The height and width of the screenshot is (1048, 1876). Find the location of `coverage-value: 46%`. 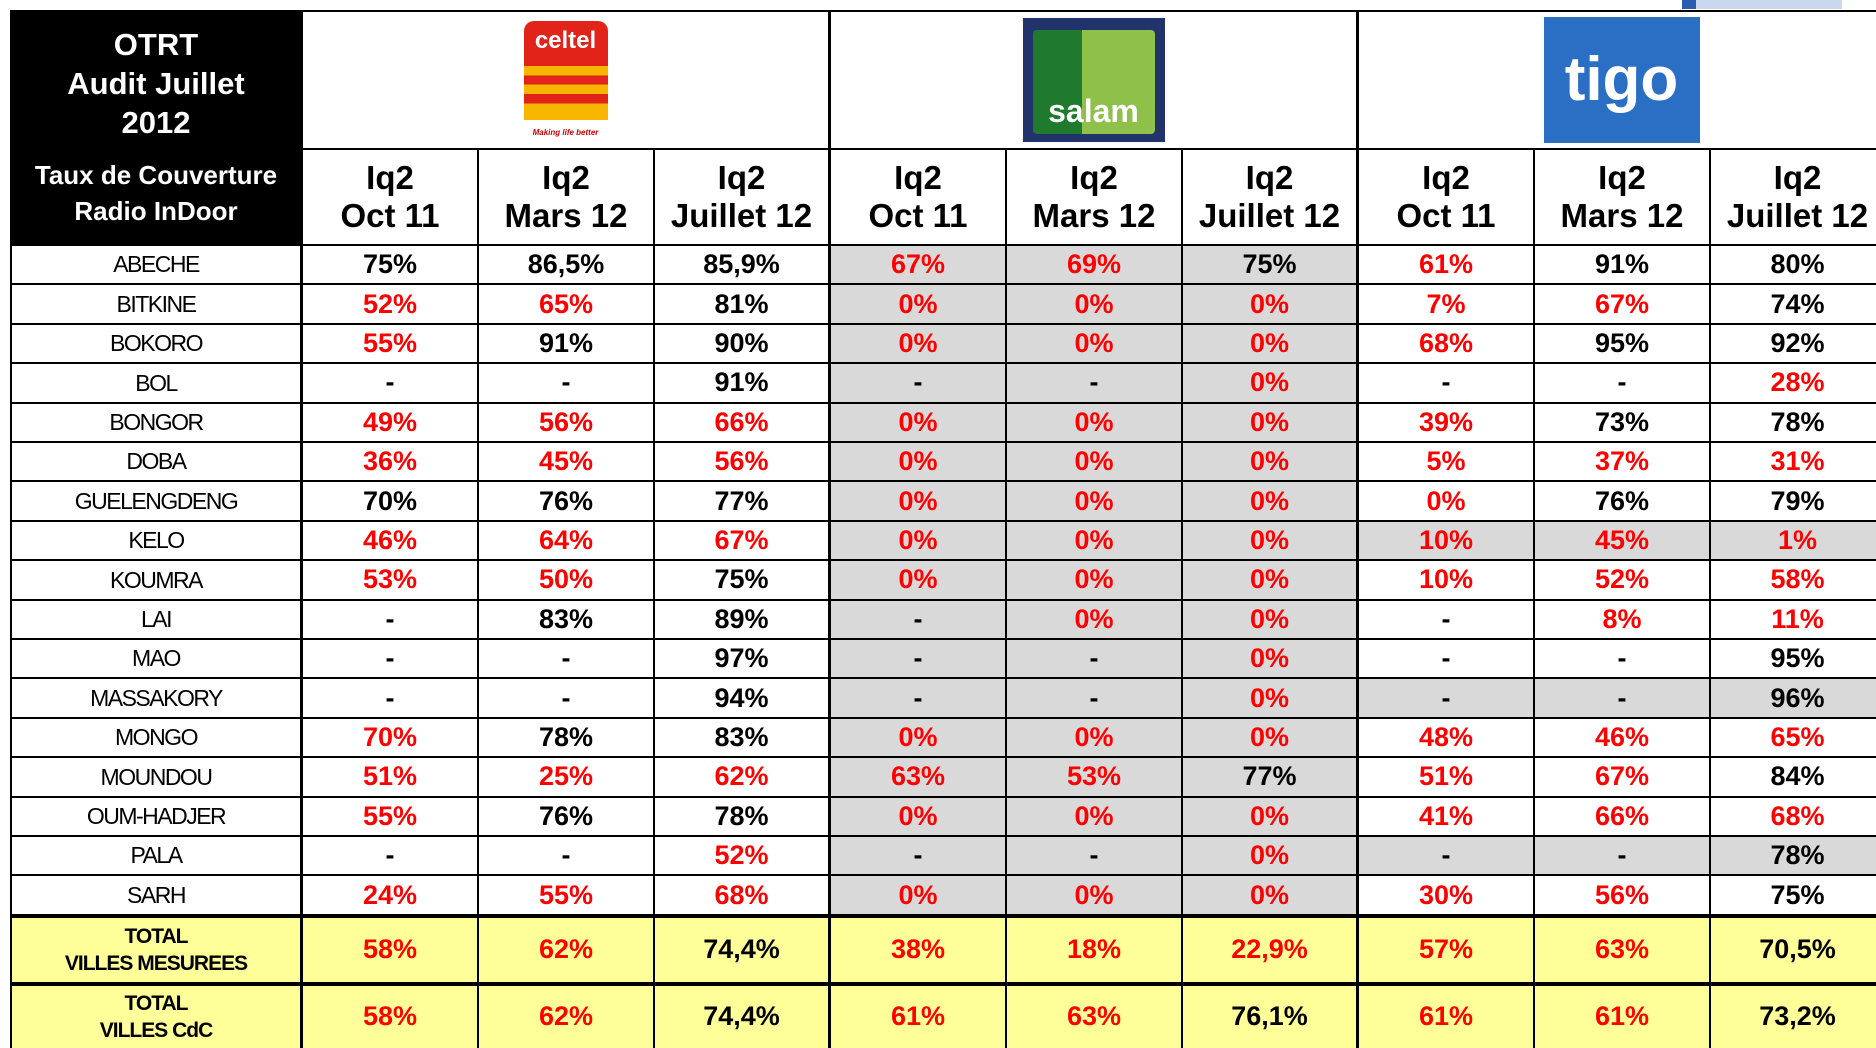

coverage-value: 46% is located at coordinates (391, 541).